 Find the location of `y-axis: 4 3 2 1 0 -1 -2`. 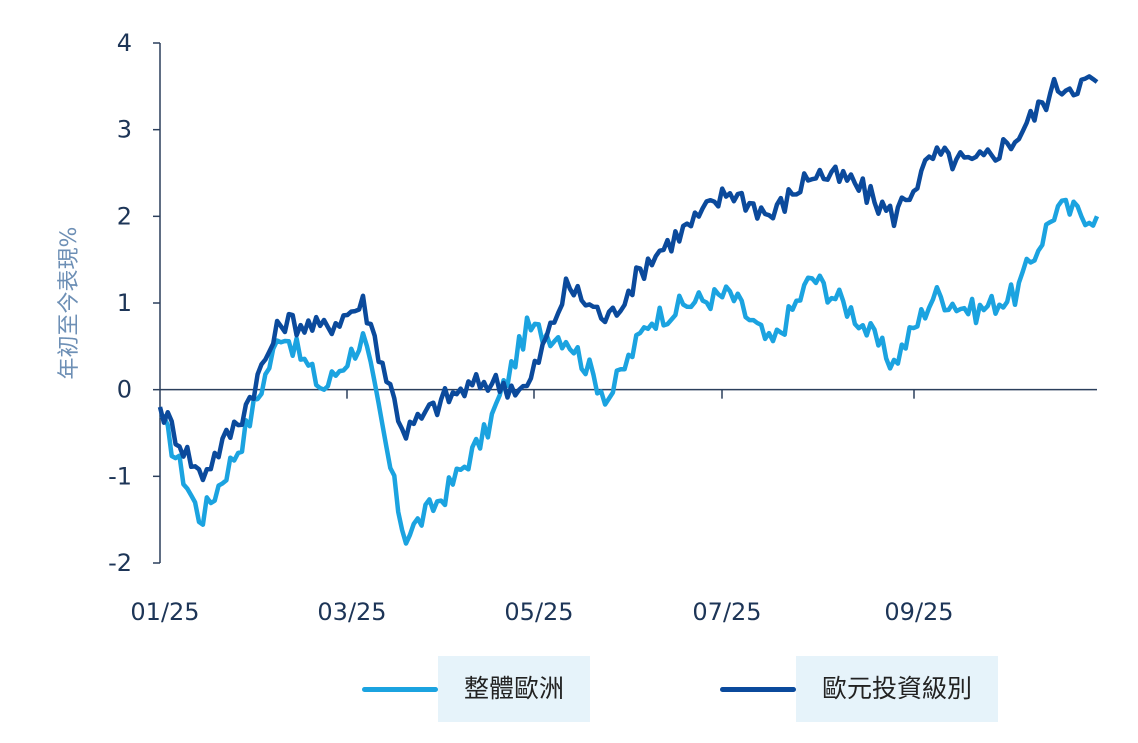

y-axis: 4 3 2 1 0 -1 -2 is located at coordinates (134, 303).